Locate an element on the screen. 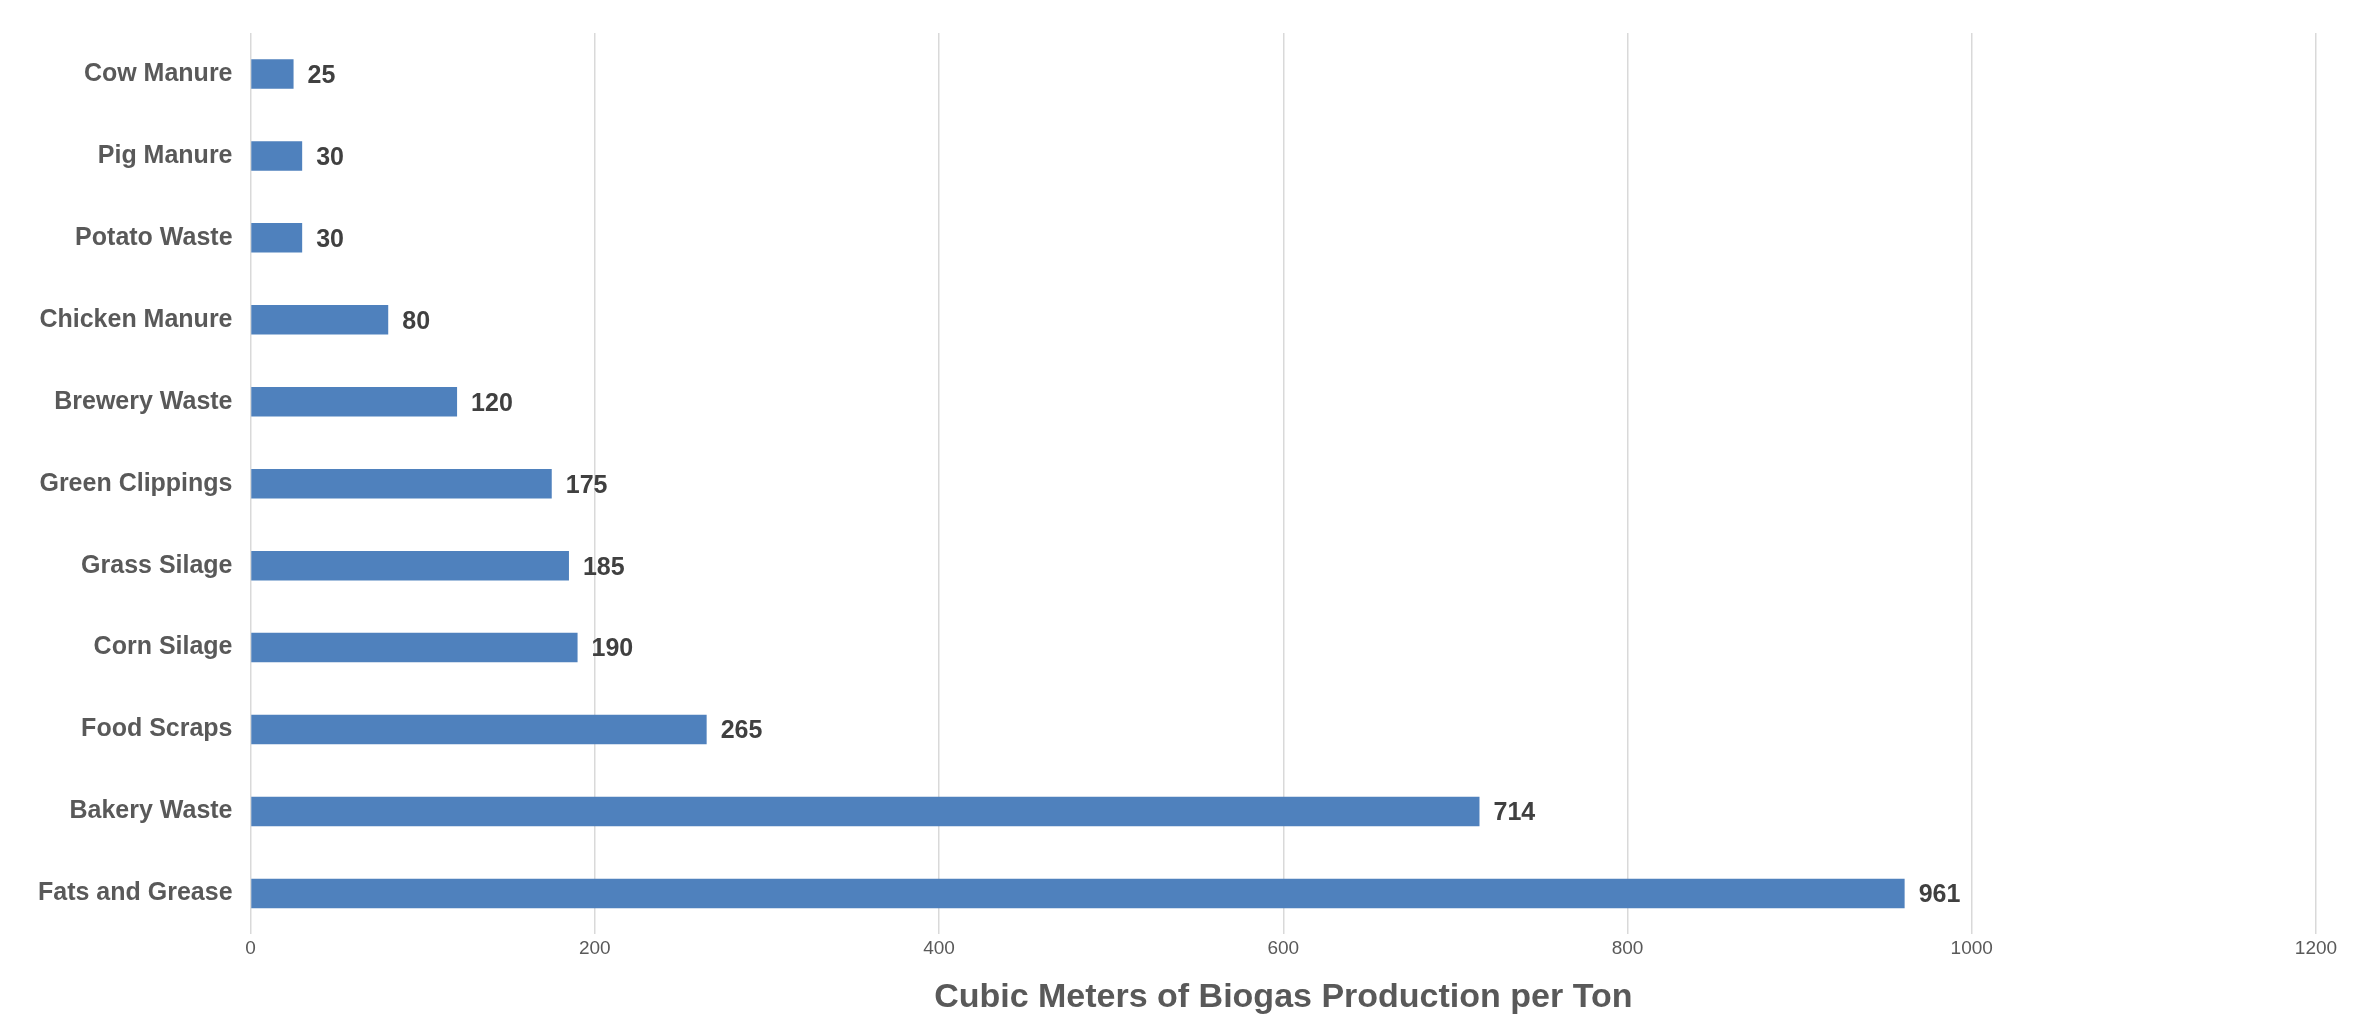 The width and height of the screenshot is (2371, 1032). data-label: 80 is located at coordinates (416, 319).